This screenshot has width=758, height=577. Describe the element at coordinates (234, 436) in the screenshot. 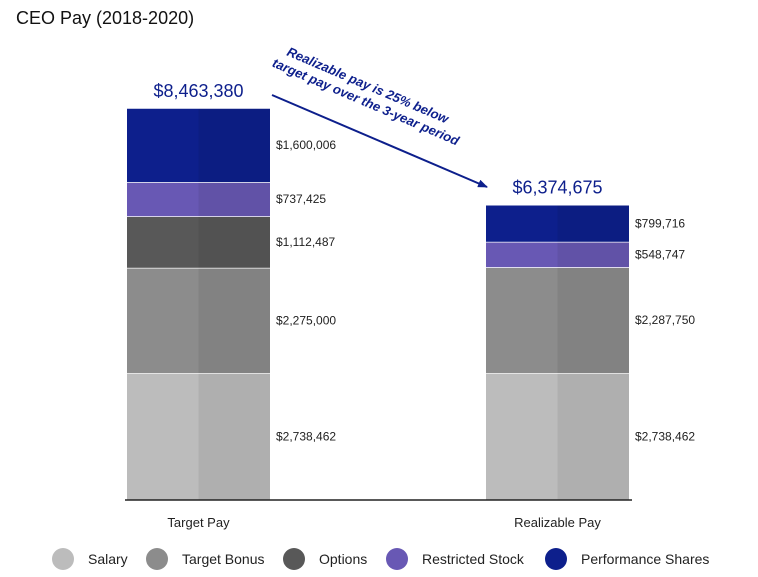

I see `bar-target-pay-salary-shade` at that location.